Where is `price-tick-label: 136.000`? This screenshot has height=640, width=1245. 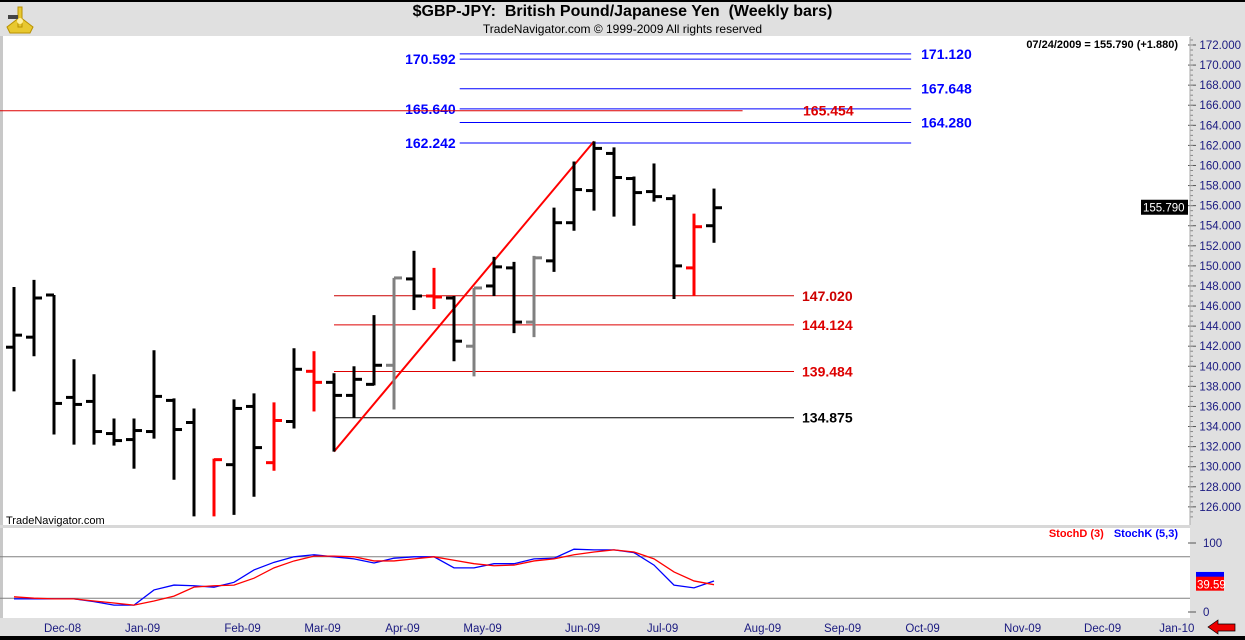
price-tick-label: 136.000 is located at coordinates (1220, 407).